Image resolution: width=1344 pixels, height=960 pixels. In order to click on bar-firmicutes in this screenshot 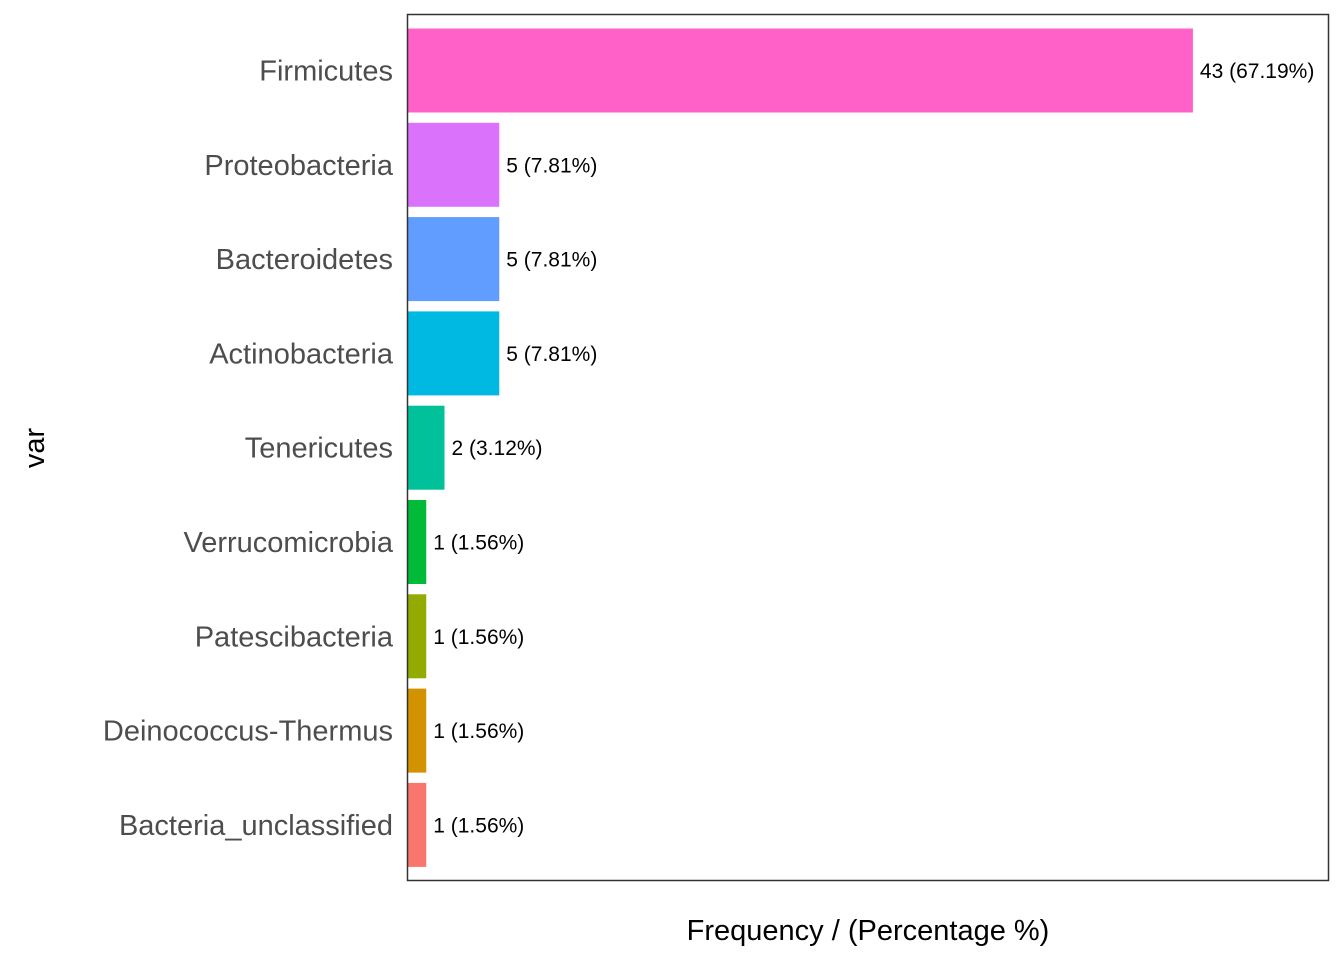, I will do `click(800, 70)`.